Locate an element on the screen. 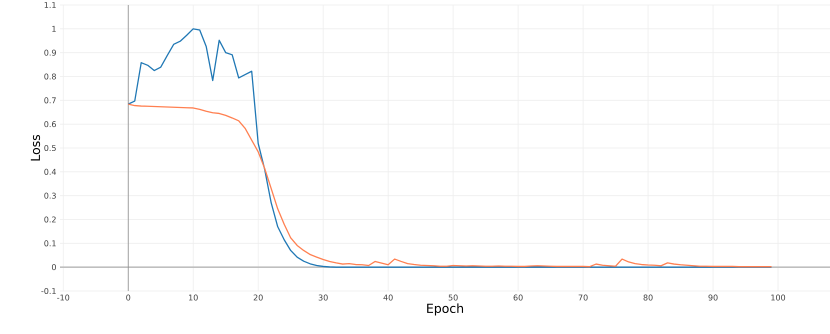 Image resolution: width=830 pixels, height=334 pixels. y-axis-title: Loss is located at coordinates (35, 147).